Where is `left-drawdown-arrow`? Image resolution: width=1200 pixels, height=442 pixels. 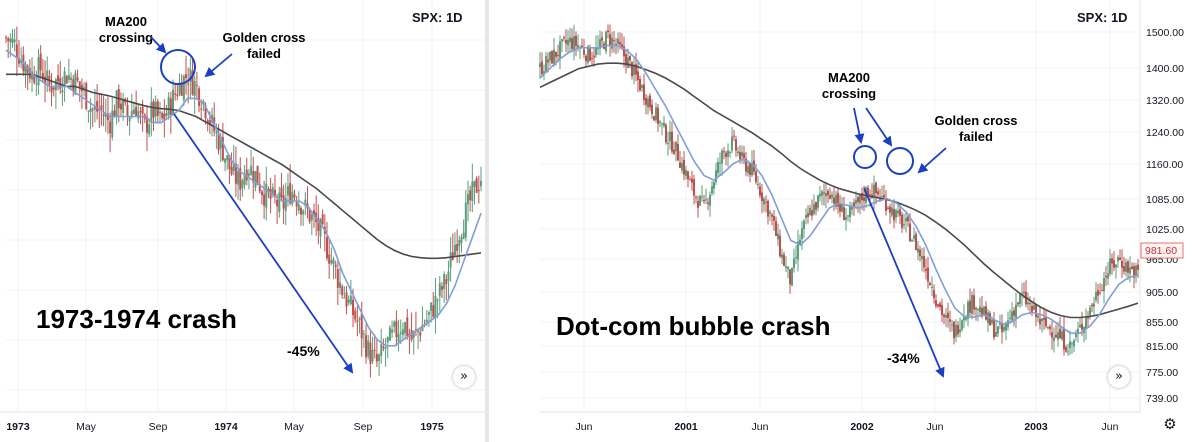
left-drawdown-arrow is located at coordinates (263, 243).